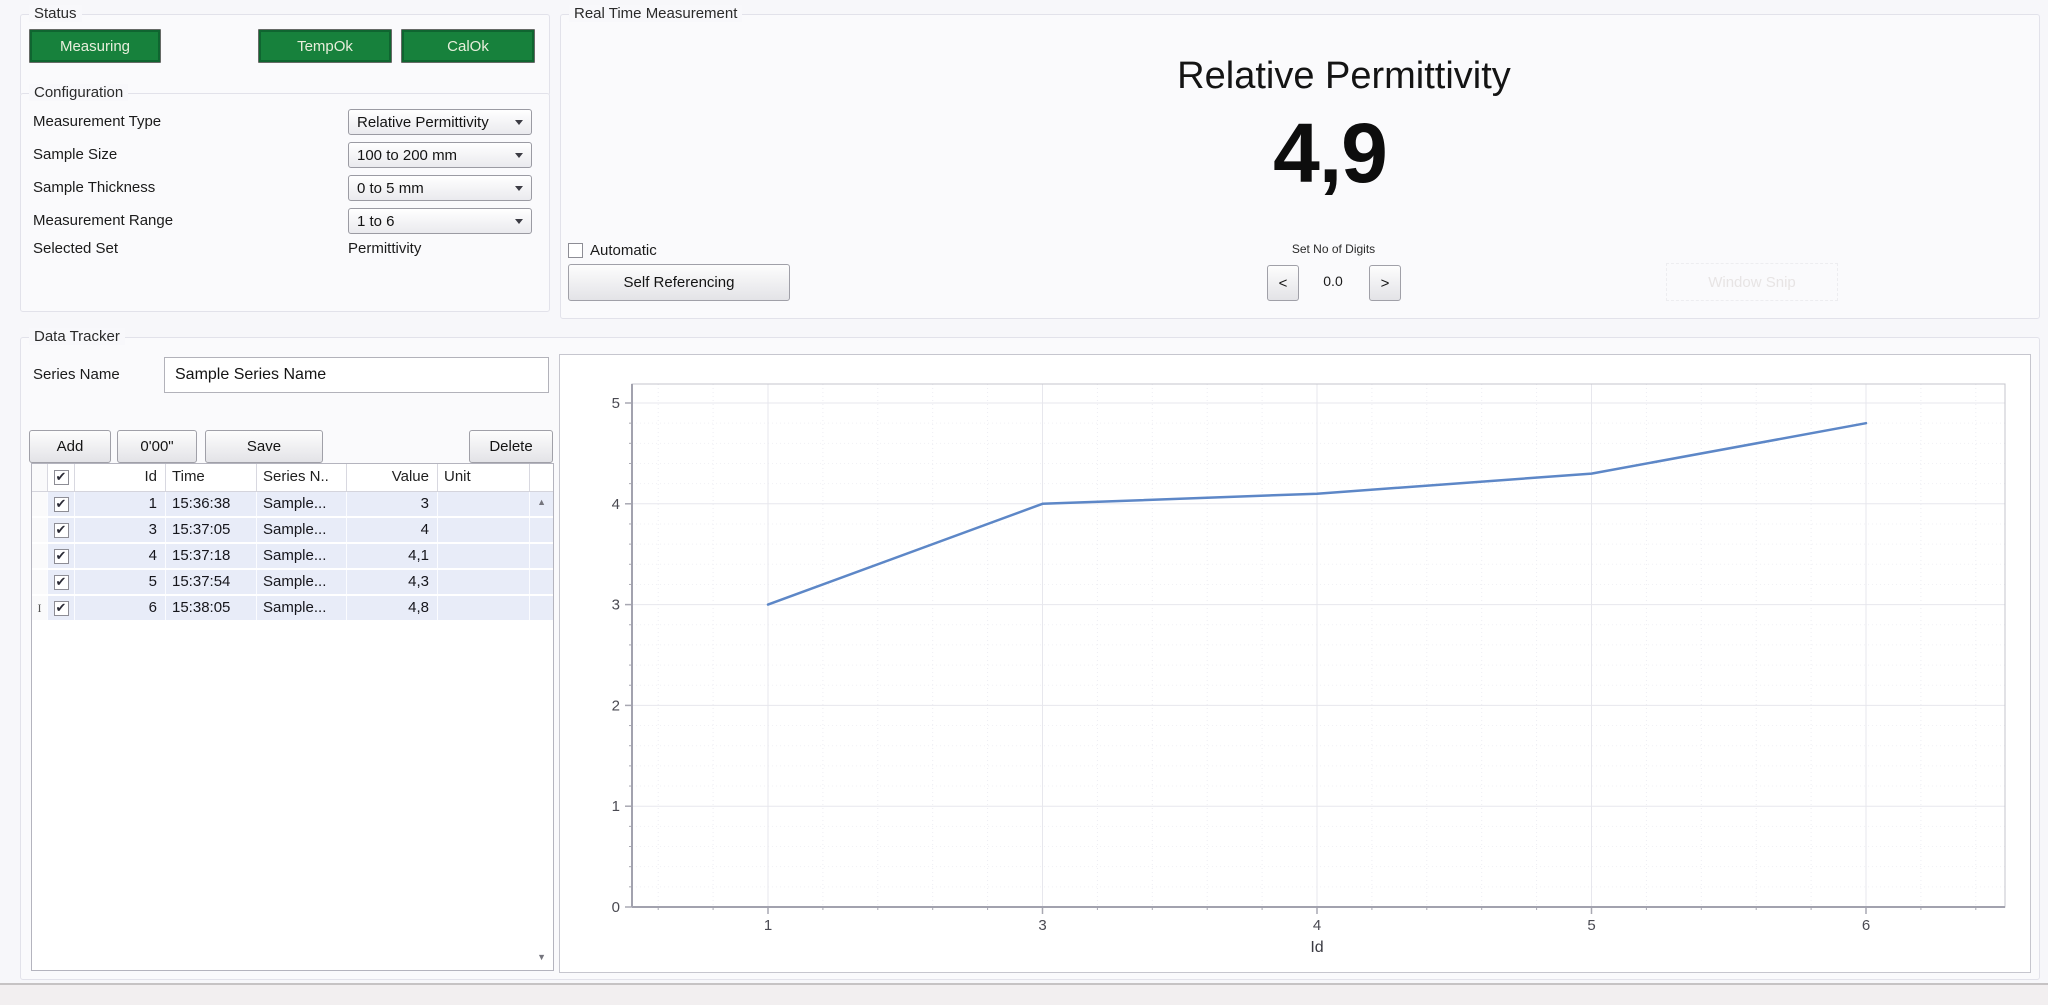 The height and width of the screenshot is (1005, 2048). What do you see at coordinates (1752, 282) in the screenshot?
I see `window-snip-ghost: Window Snip` at bounding box center [1752, 282].